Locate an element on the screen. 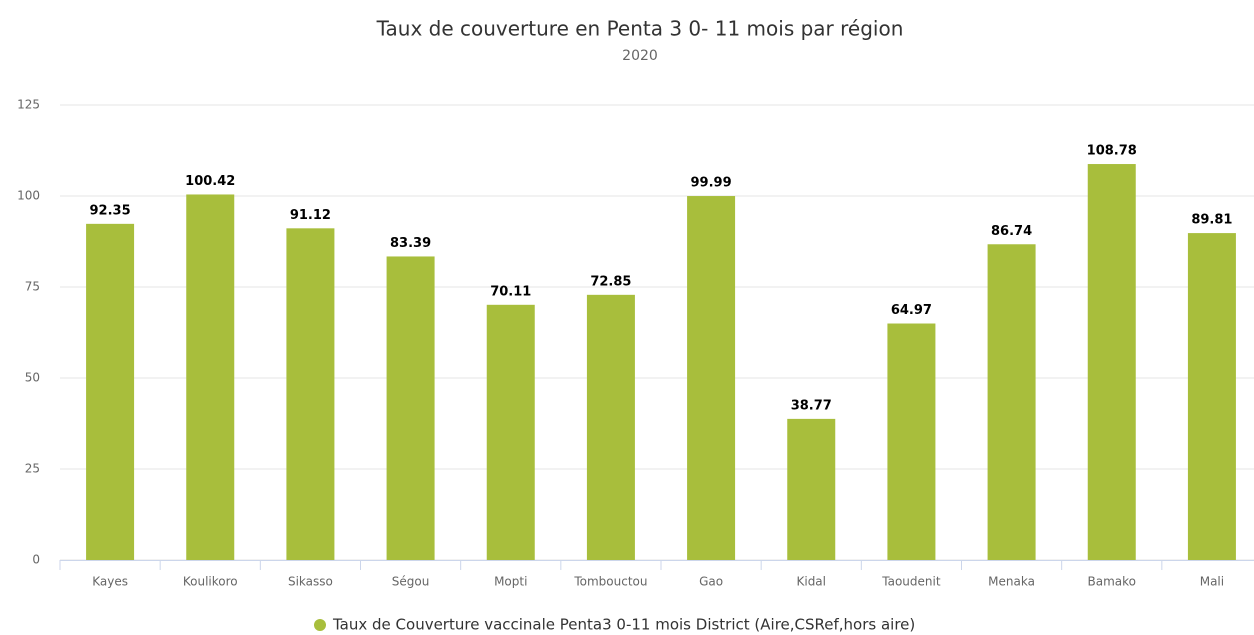 The height and width of the screenshot is (635, 1254). chart-subtitle: 2020 is located at coordinates (640, 56).